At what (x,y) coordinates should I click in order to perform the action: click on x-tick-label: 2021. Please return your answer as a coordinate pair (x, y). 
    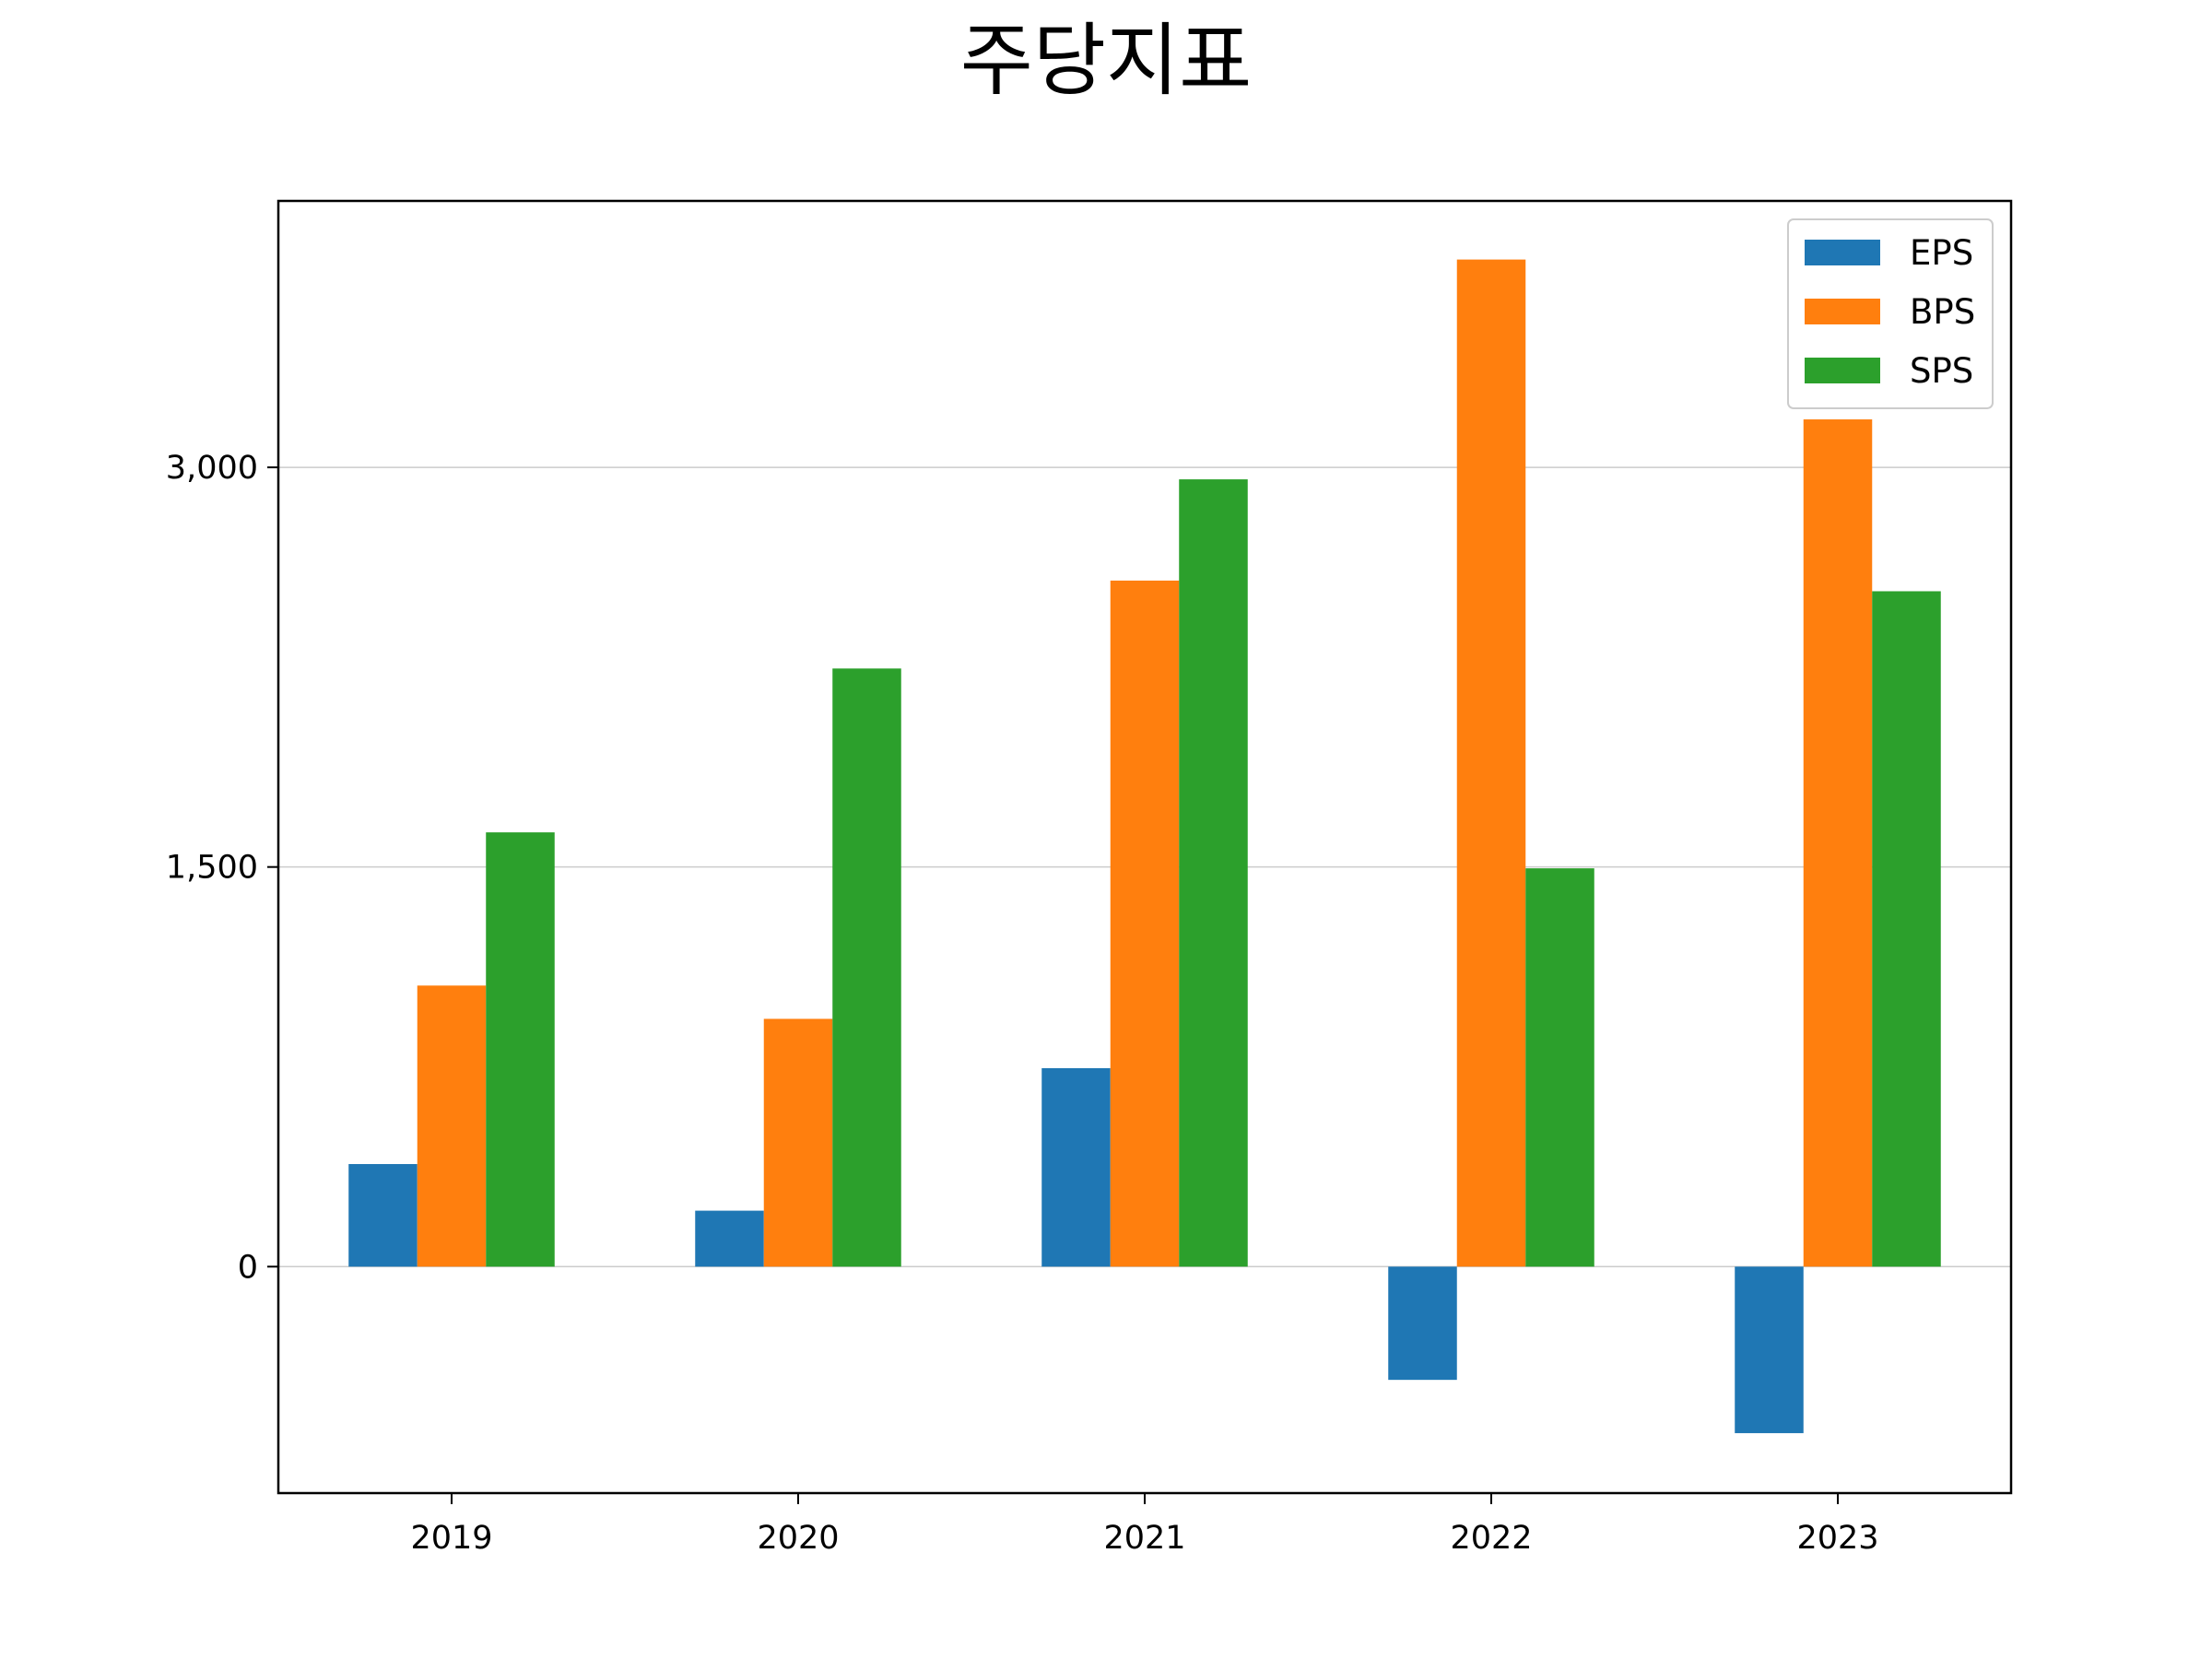
    Looking at the image, I should click on (1144, 1538).